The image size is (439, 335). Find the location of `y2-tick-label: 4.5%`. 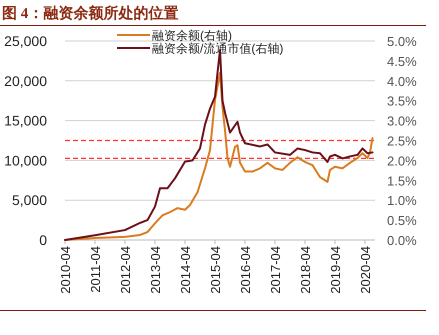

y2-tick-label: 4.5% is located at coordinates (402, 61).